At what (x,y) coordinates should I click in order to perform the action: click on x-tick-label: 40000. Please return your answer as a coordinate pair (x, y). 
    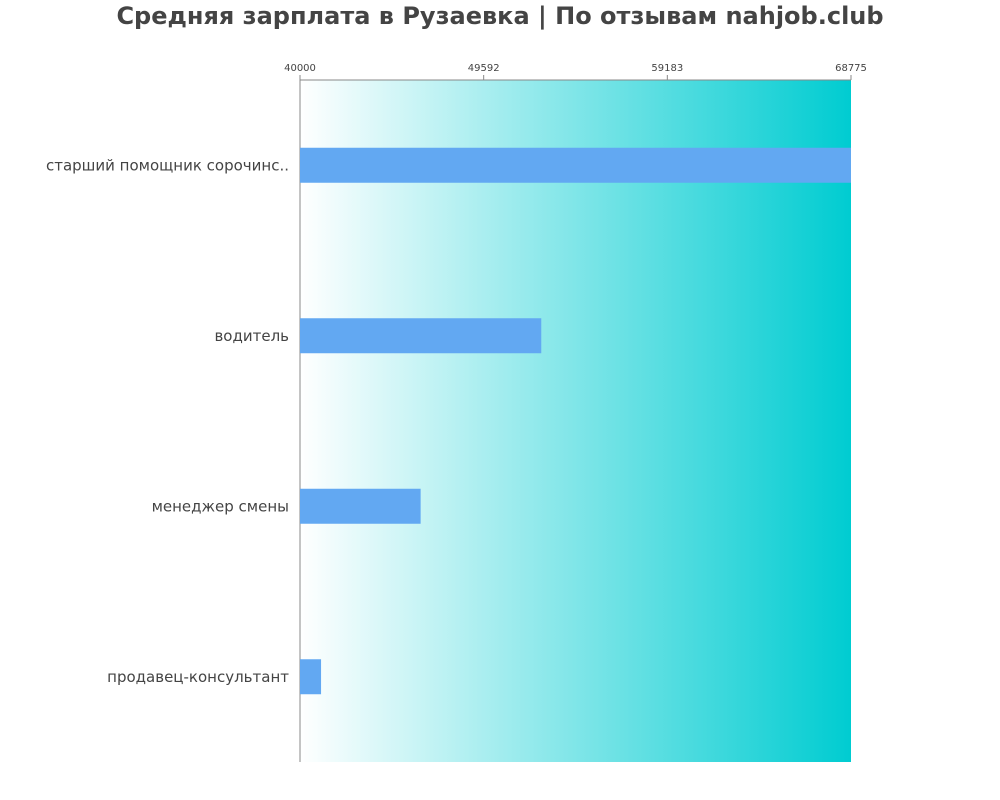
    Looking at the image, I should click on (300, 68).